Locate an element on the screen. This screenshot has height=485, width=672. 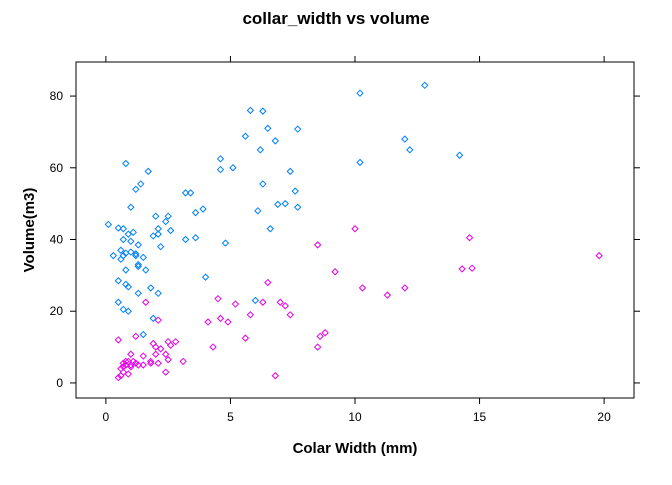
y-axis-label: Volume(m3) is located at coordinates (29, 230).